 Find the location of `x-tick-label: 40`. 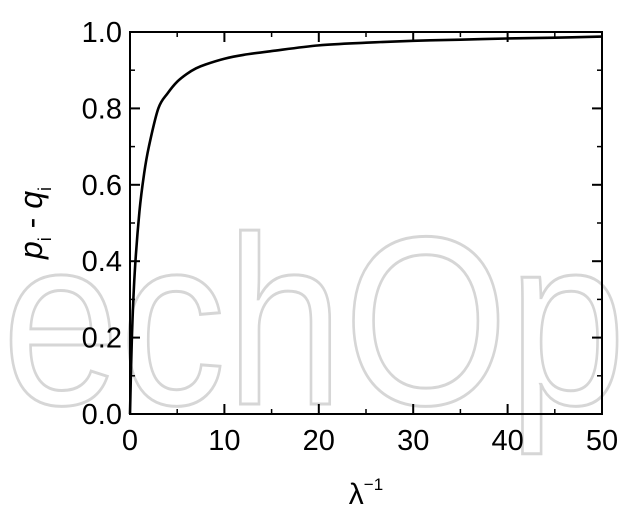

x-tick-label: 40 is located at coordinates (507, 441).